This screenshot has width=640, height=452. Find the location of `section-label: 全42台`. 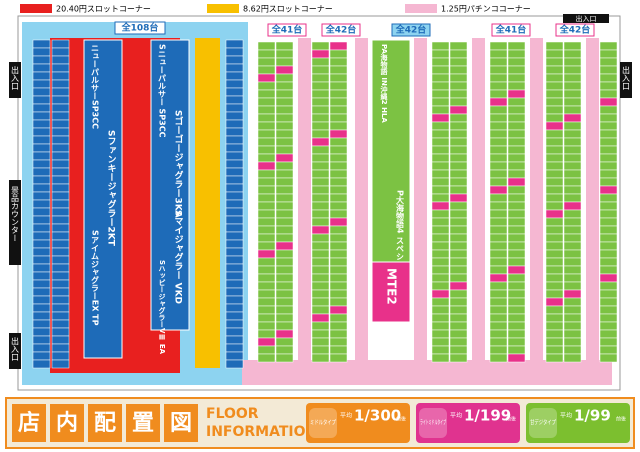

section-label: 全42台 is located at coordinates (575, 30).